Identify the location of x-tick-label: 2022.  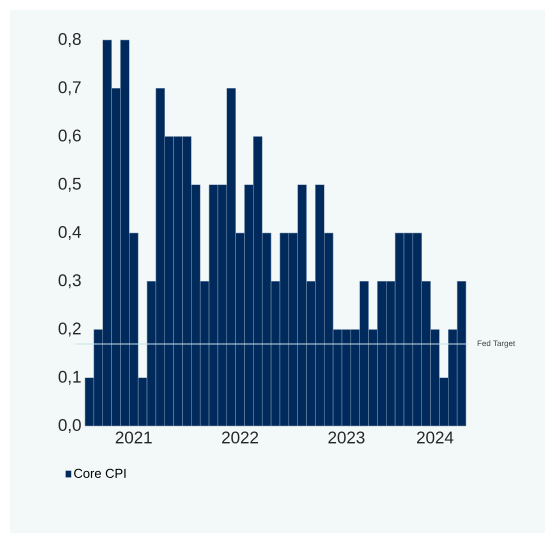
(240, 437).